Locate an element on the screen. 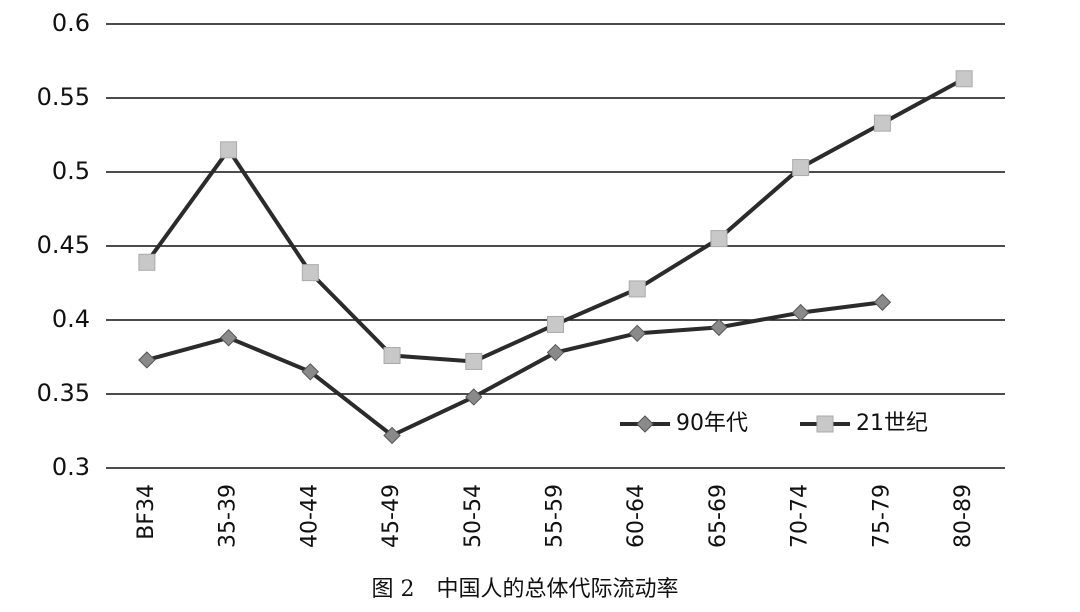 The height and width of the screenshot is (612, 1080). y-tick-label: 0.6 is located at coordinates (71, 23).